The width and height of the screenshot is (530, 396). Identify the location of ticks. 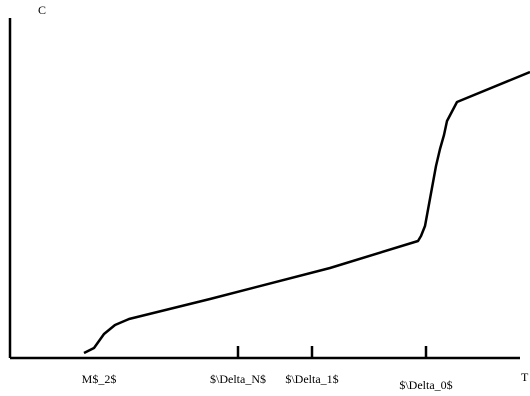
(332, 352).